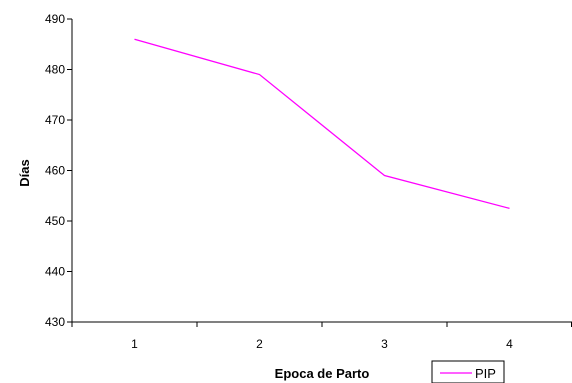 This screenshot has width=572, height=383. What do you see at coordinates (55, 19) in the screenshot?
I see `y-tick-label: 490` at bounding box center [55, 19].